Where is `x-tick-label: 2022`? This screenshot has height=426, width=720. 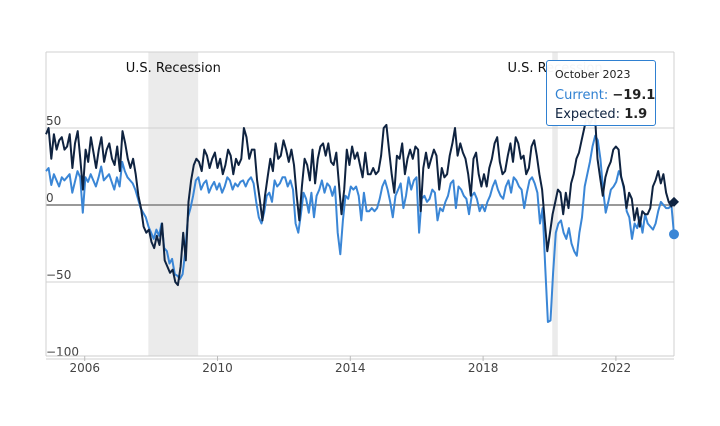
x-tick-label: 2022 is located at coordinates (616, 368).